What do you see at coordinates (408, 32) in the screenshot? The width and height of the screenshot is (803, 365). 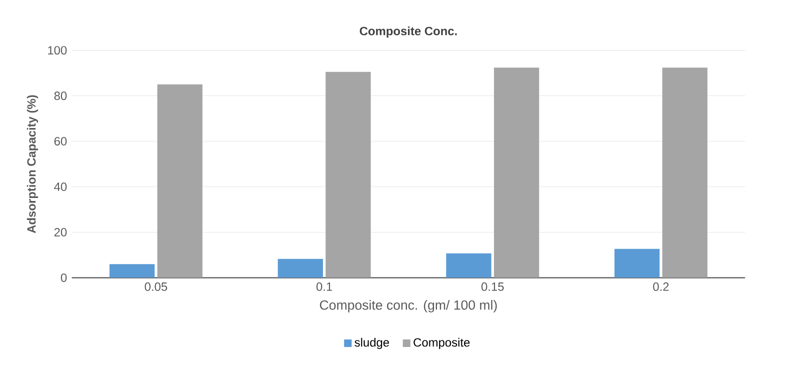 I see `chart-title: Composite Conc.` at bounding box center [408, 32].